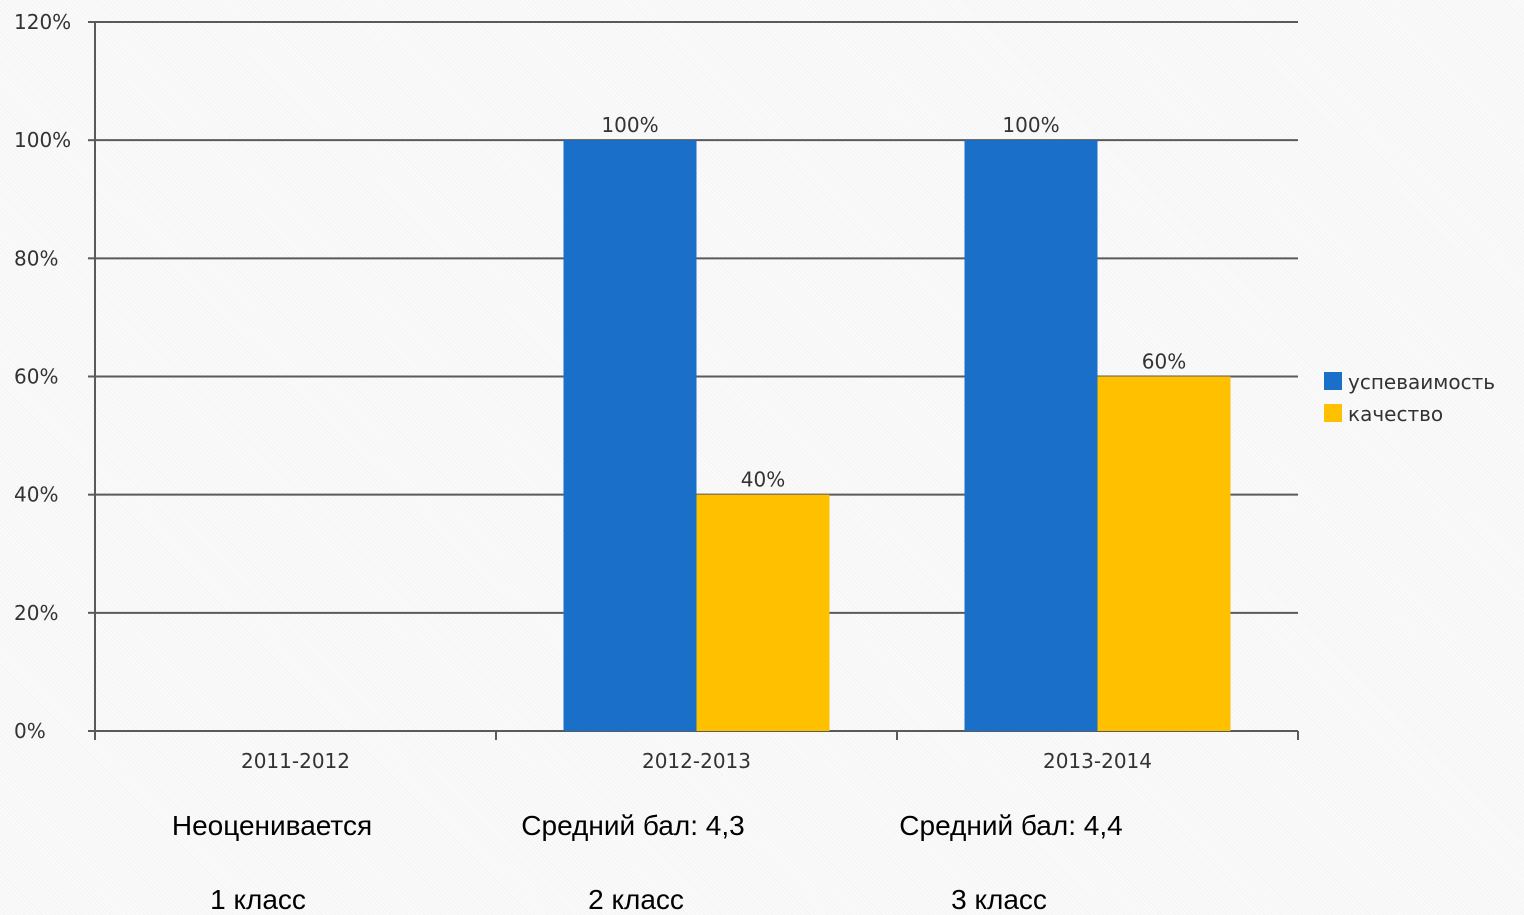 The width and height of the screenshot is (1524, 915). I want to click on legend-label: успеваимость, so click(1421, 382).